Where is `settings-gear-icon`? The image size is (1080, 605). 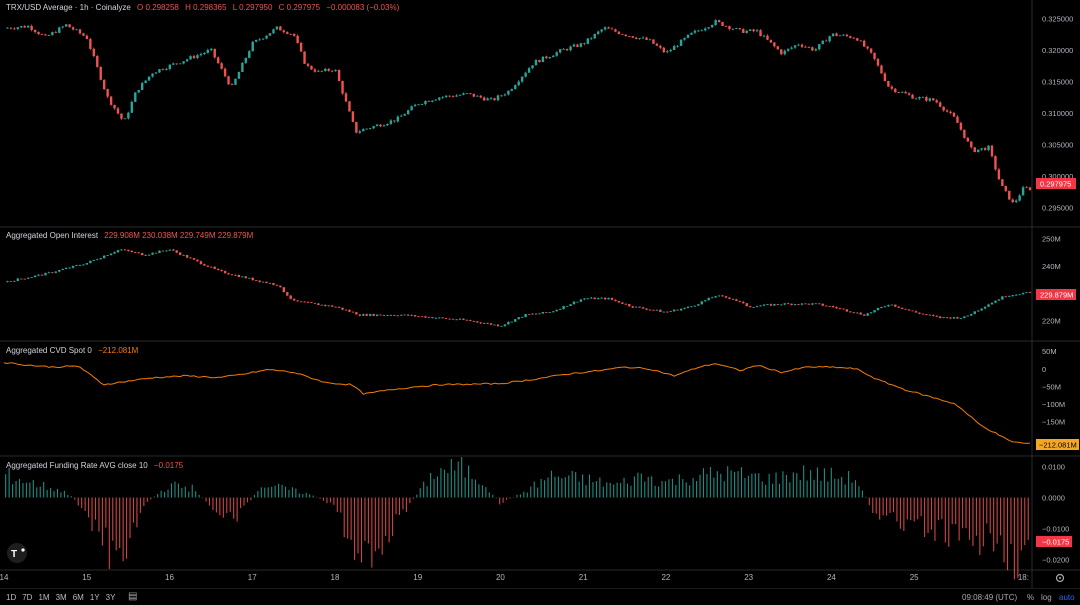
settings-gear-icon is located at coordinates (1060, 578).